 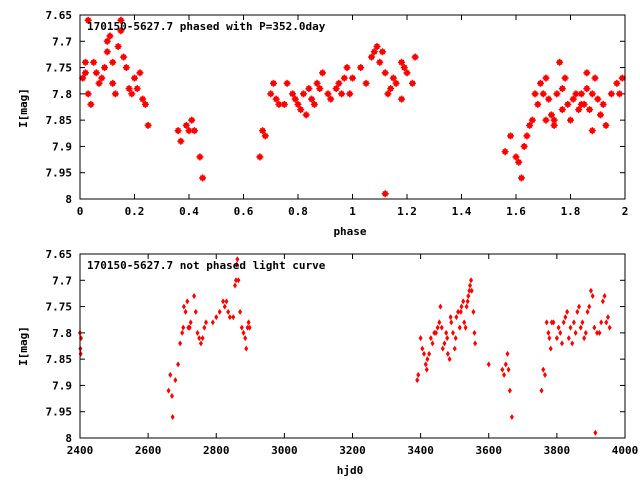 What do you see at coordinates (62, 385) in the screenshot?
I see `y-tick-label: 7.9` at bounding box center [62, 385].